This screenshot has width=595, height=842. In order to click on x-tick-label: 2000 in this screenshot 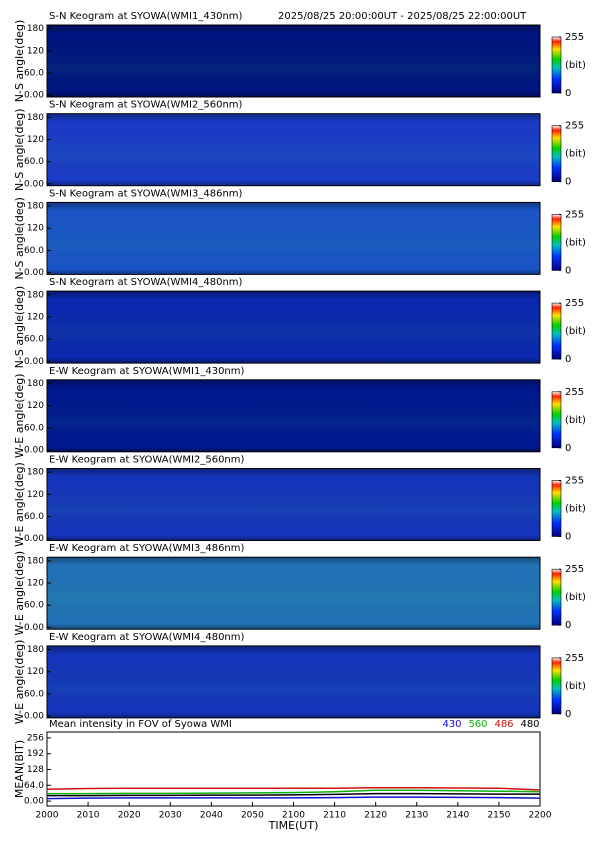, I will do `click(47, 816)`.